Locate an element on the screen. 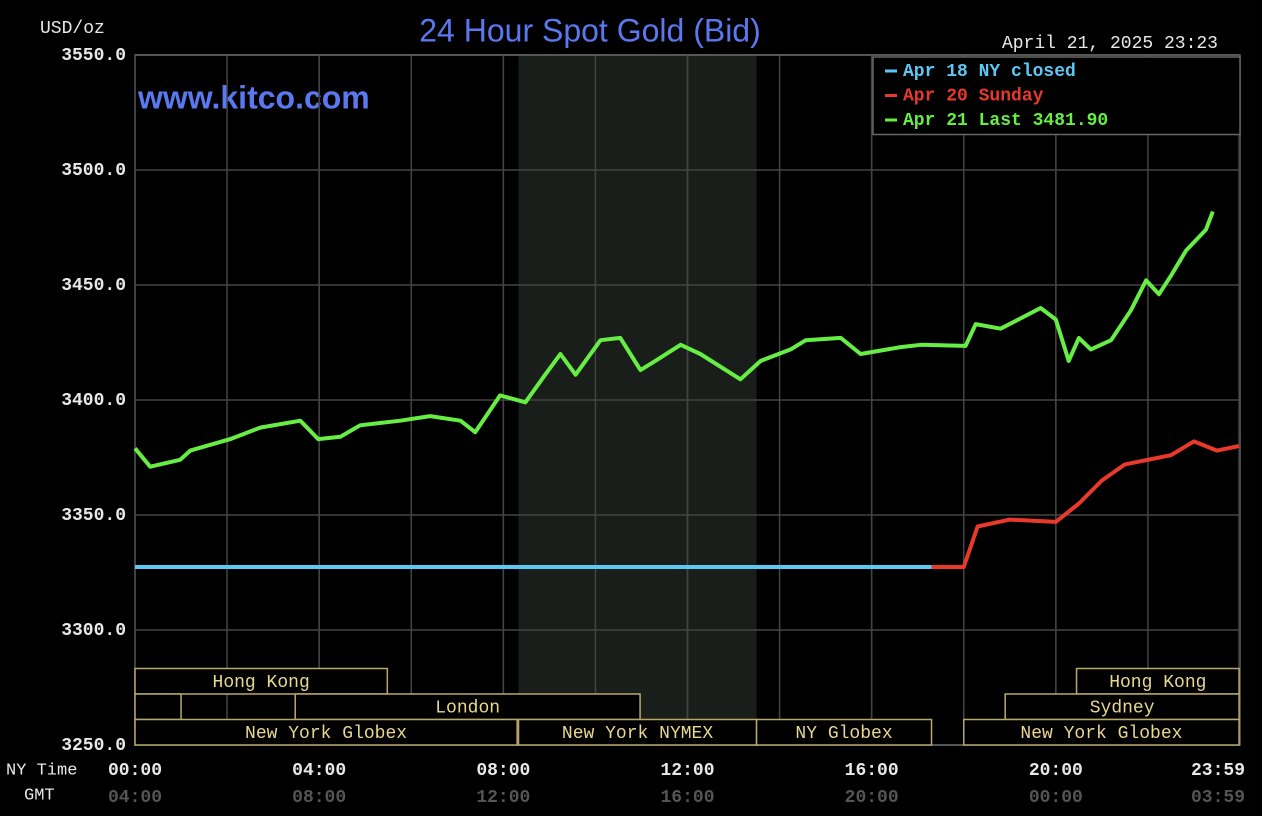  y-tick-label: 3350.0 is located at coordinates (93, 516).